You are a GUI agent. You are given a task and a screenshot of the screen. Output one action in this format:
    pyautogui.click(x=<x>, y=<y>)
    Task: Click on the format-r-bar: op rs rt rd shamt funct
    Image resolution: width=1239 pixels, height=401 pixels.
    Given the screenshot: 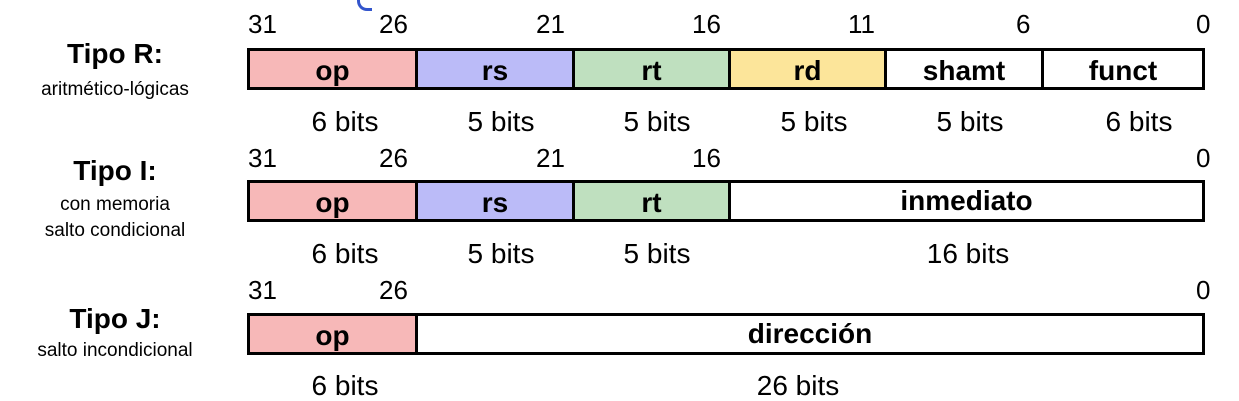 What is the action you would take?
    pyautogui.click(x=726, y=69)
    